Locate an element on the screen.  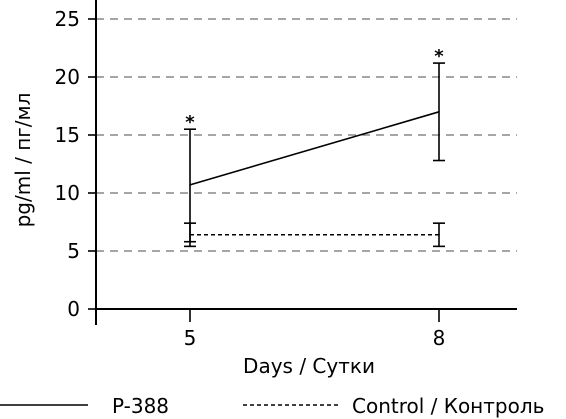
y-ticks: 0 5 10 15 20 25 is located at coordinates (75, 164).